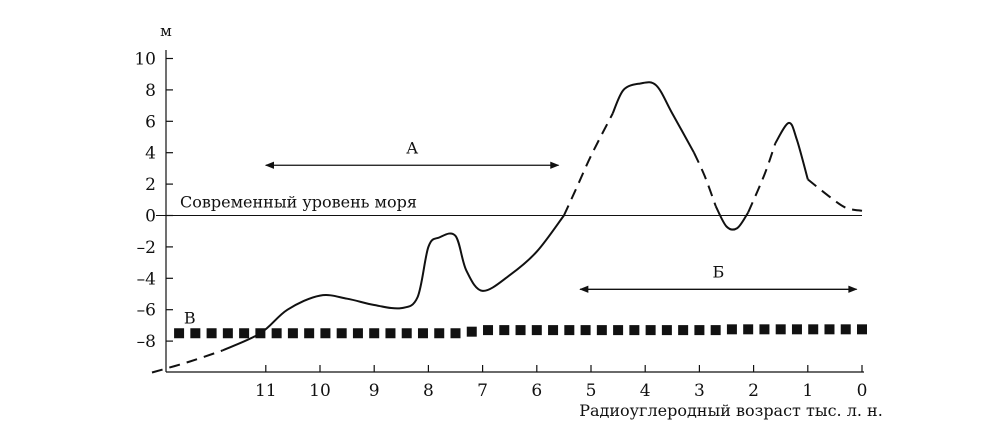 The width and height of the screenshot is (1002, 435). Describe the element at coordinates (374, 391) in the screenshot. I see `x-tick-label: 9` at that location.